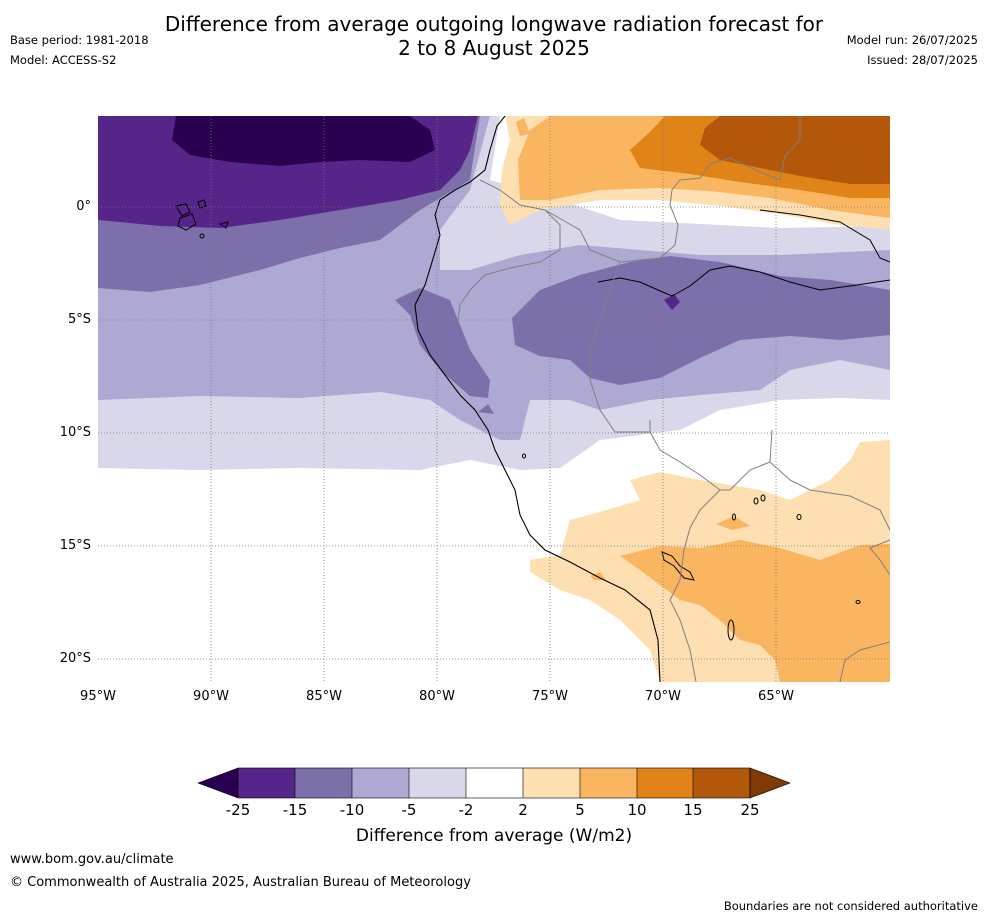 This screenshot has width=988, height=919. I want to click on model-run: Model run: 26/07/2025, so click(912, 40).